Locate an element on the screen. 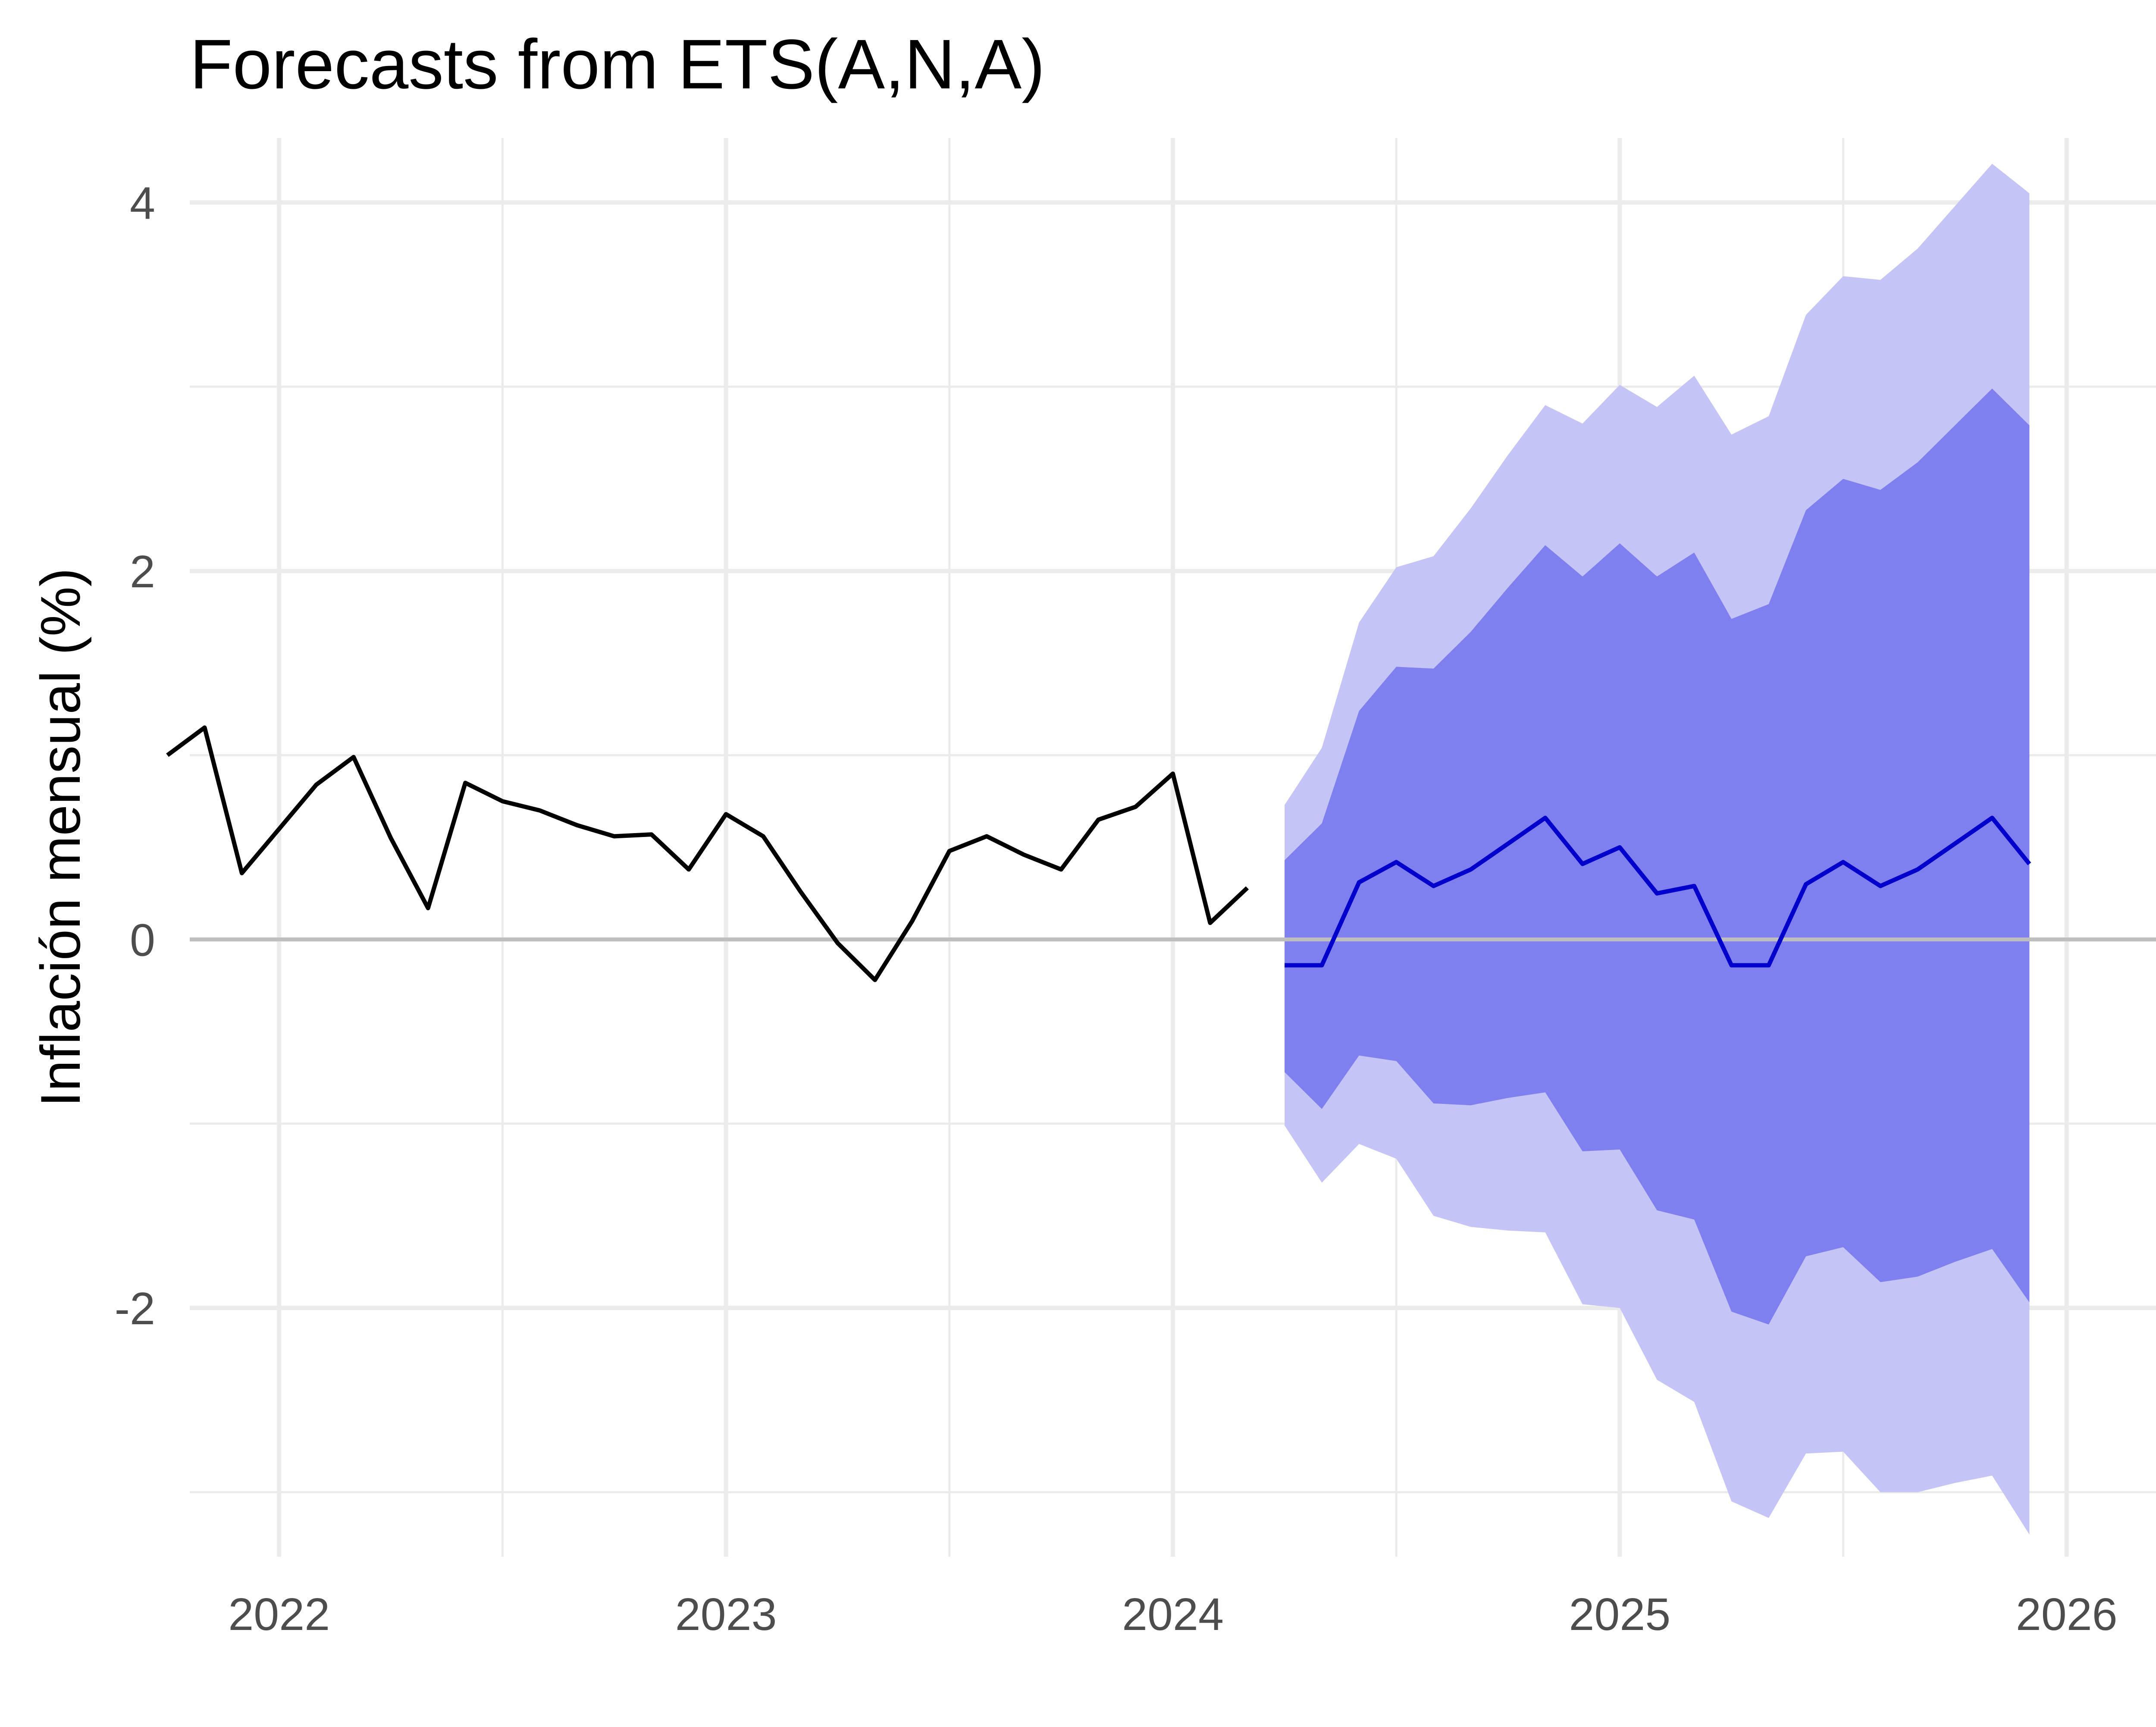  y-axis-title: Inflación mensual (%) is located at coordinates (60, 837).